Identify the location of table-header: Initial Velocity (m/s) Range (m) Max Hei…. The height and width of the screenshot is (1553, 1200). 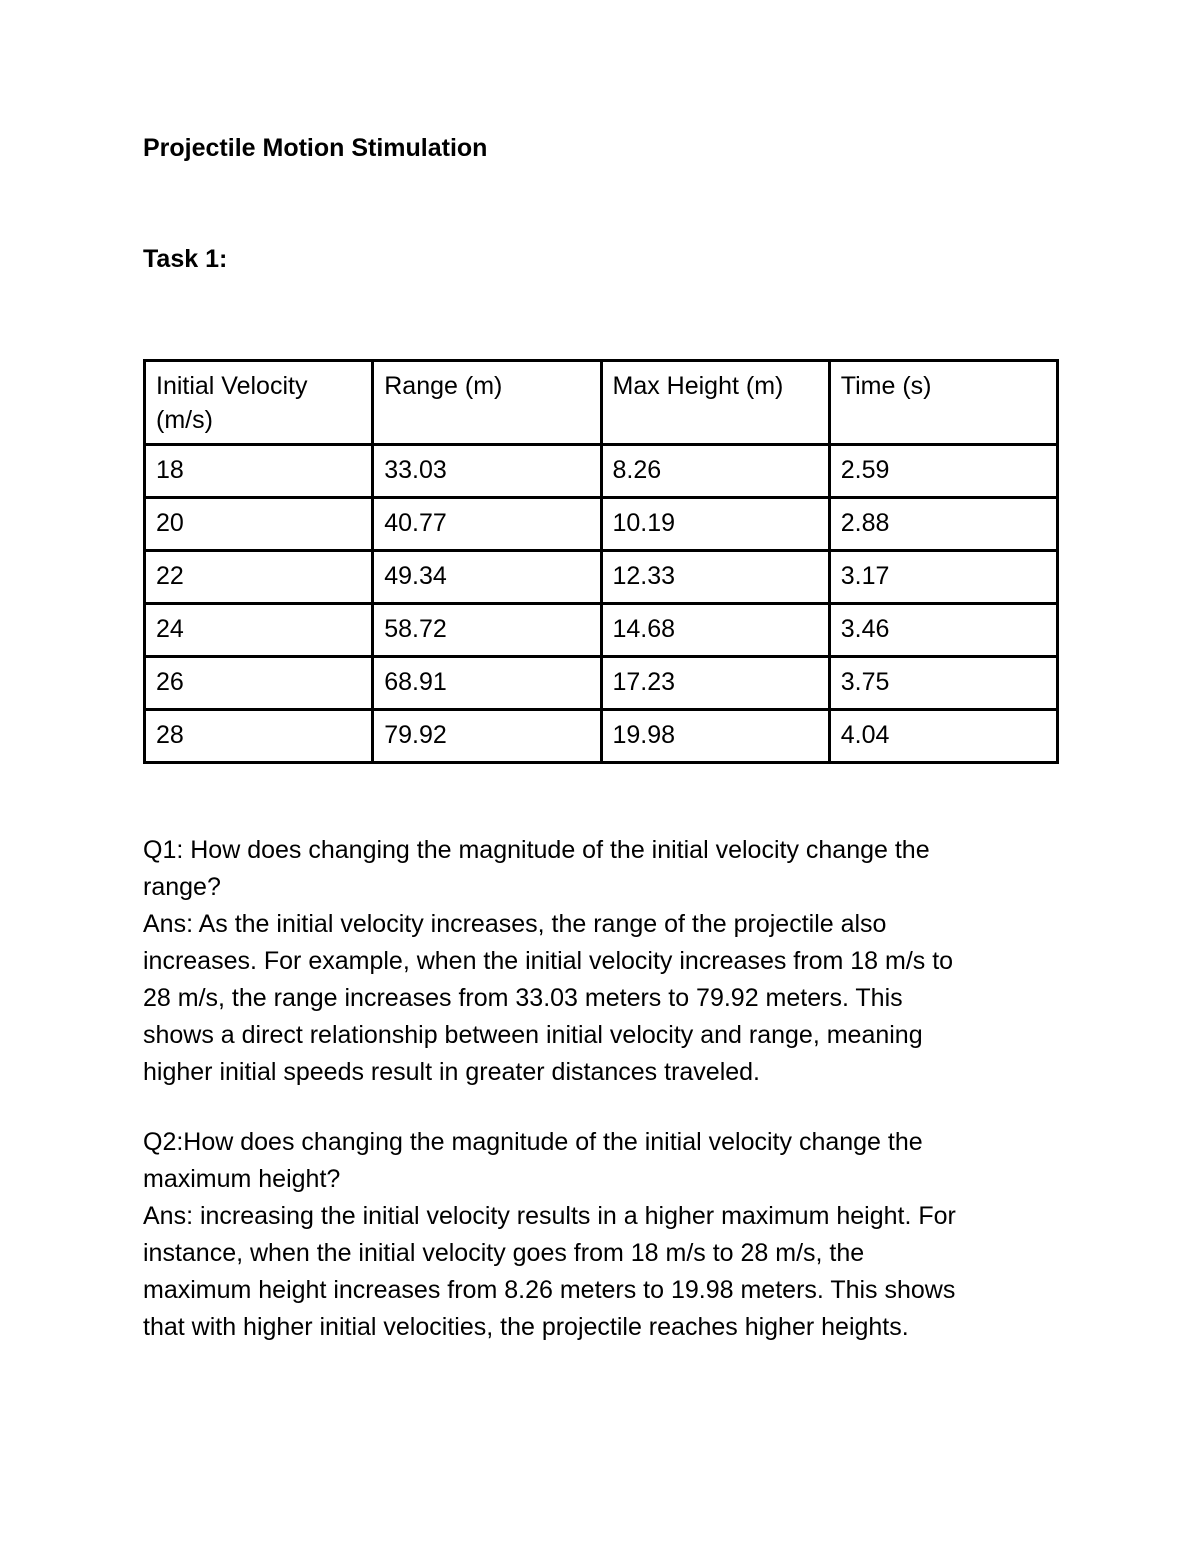
(601, 402).